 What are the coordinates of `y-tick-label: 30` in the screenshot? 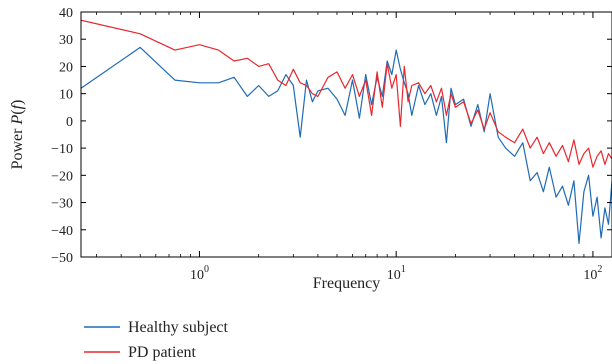 It's located at (66, 40).